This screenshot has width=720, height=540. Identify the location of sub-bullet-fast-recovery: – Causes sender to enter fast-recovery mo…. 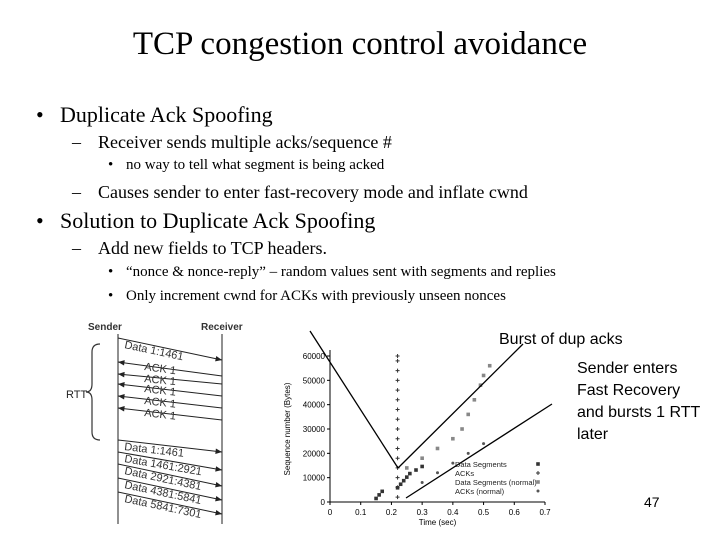
(300, 192).